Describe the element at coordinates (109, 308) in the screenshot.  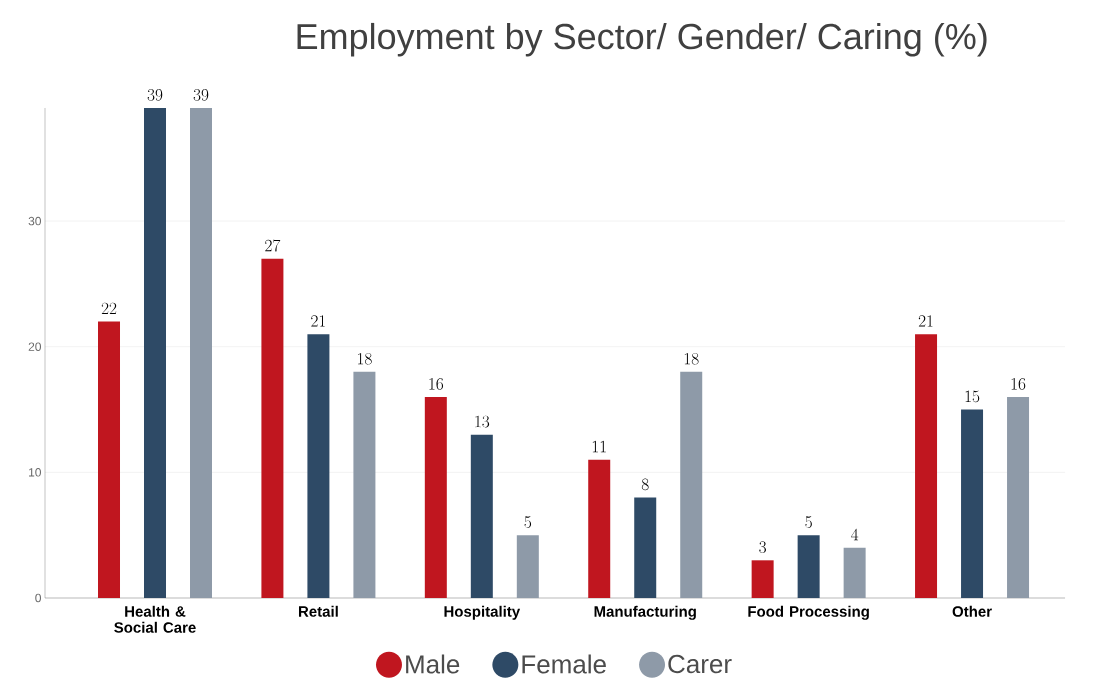
I see `data-label: 22` at that location.